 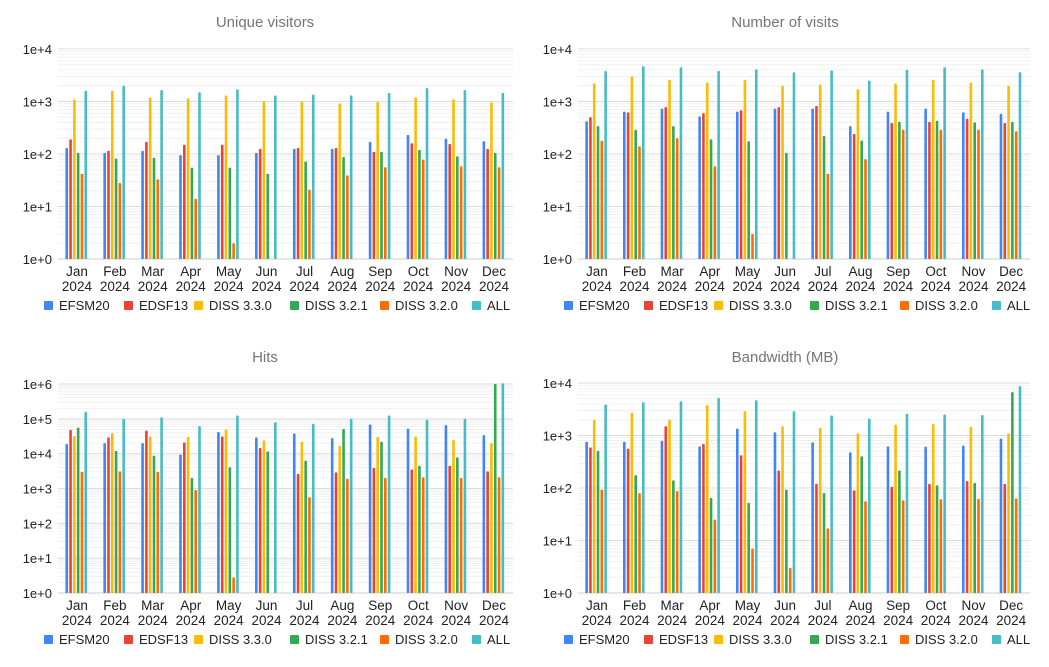 What do you see at coordinates (597, 271) in the screenshot?
I see `x-tick-label: Jan` at bounding box center [597, 271].